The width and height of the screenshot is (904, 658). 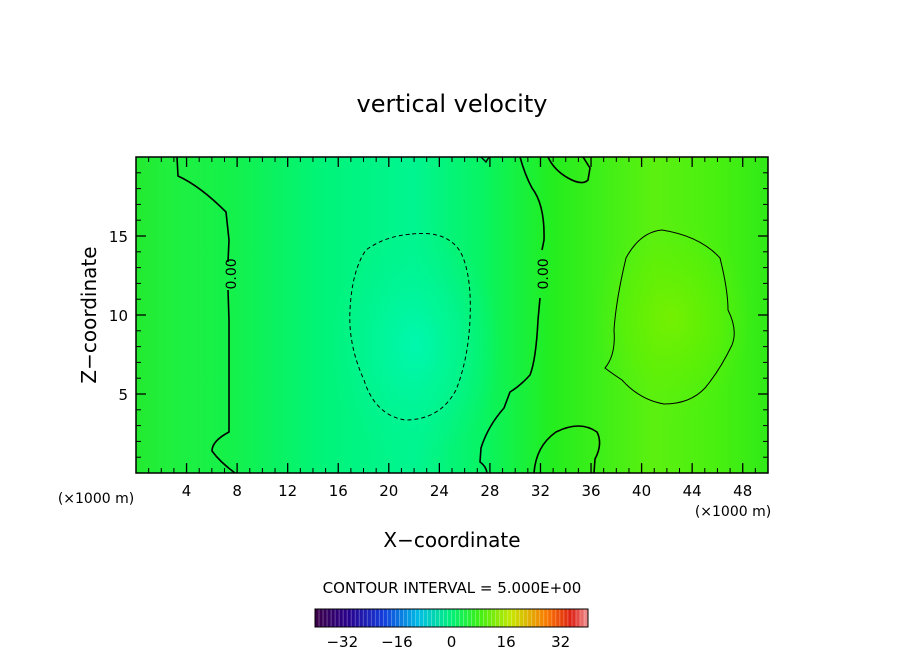 What do you see at coordinates (338, 491) in the screenshot?
I see `x-tick-label: 16` at bounding box center [338, 491].